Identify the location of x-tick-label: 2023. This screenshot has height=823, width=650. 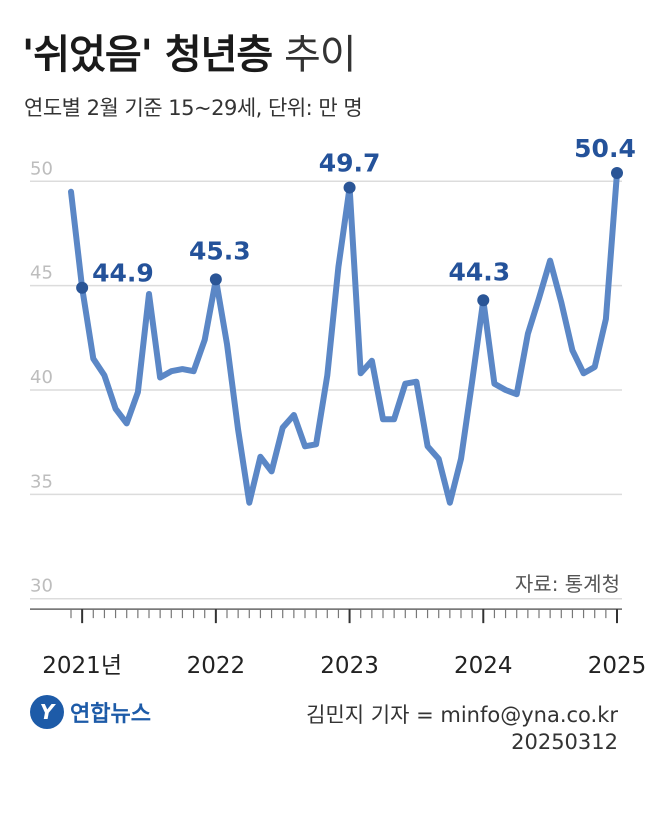
(349, 666).